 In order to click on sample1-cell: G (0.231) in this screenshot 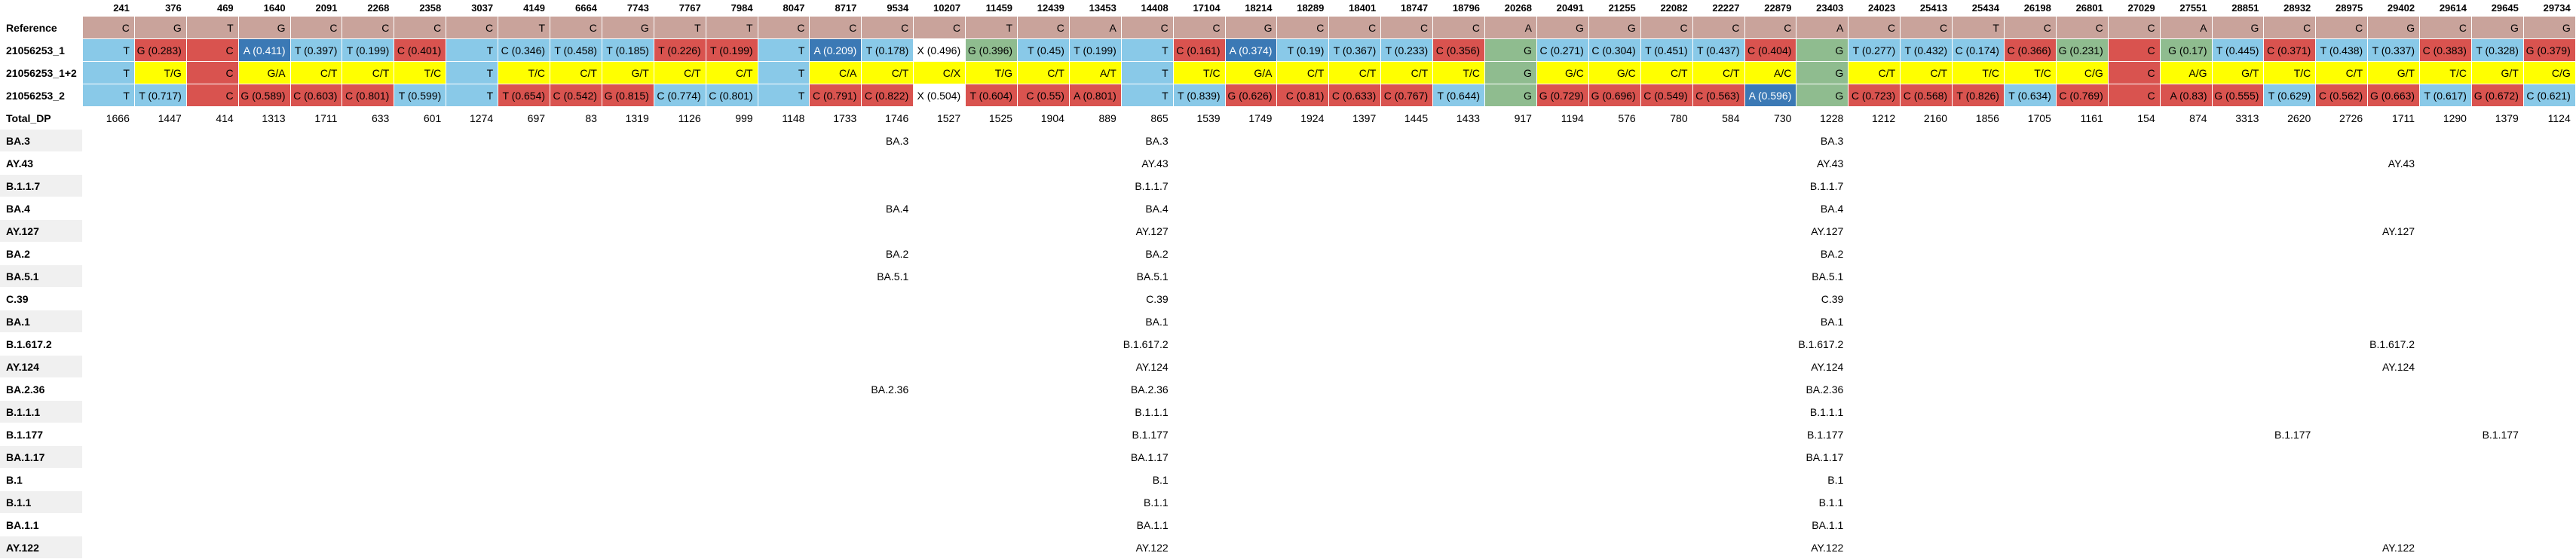, I will do `click(2082, 51)`.